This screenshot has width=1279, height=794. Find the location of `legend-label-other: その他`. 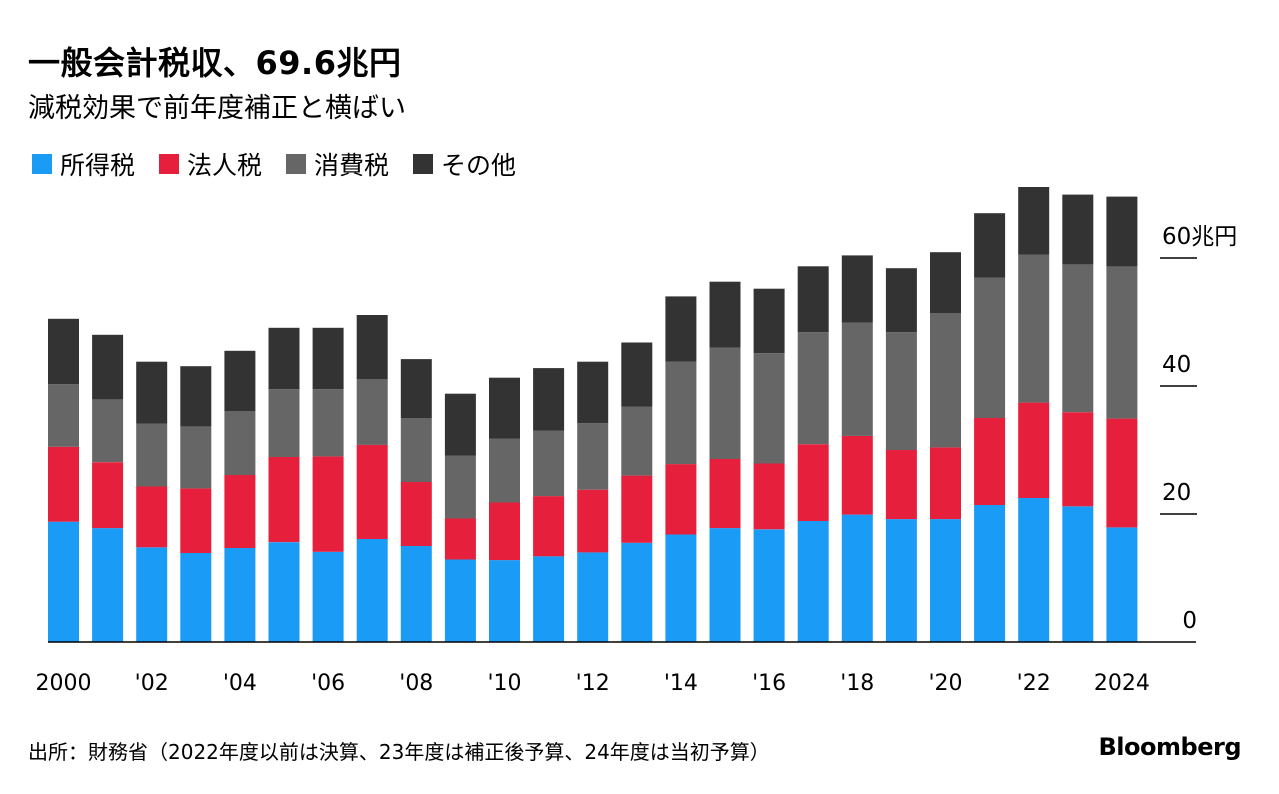

legend-label-other: その他 is located at coordinates (479, 165).